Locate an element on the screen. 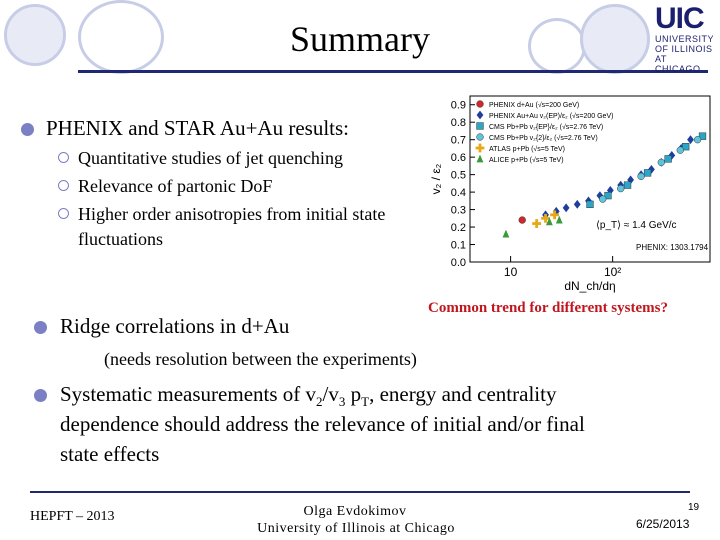 The image size is (720, 540). x-tick-label: 10 is located at coordinates (511, 272).